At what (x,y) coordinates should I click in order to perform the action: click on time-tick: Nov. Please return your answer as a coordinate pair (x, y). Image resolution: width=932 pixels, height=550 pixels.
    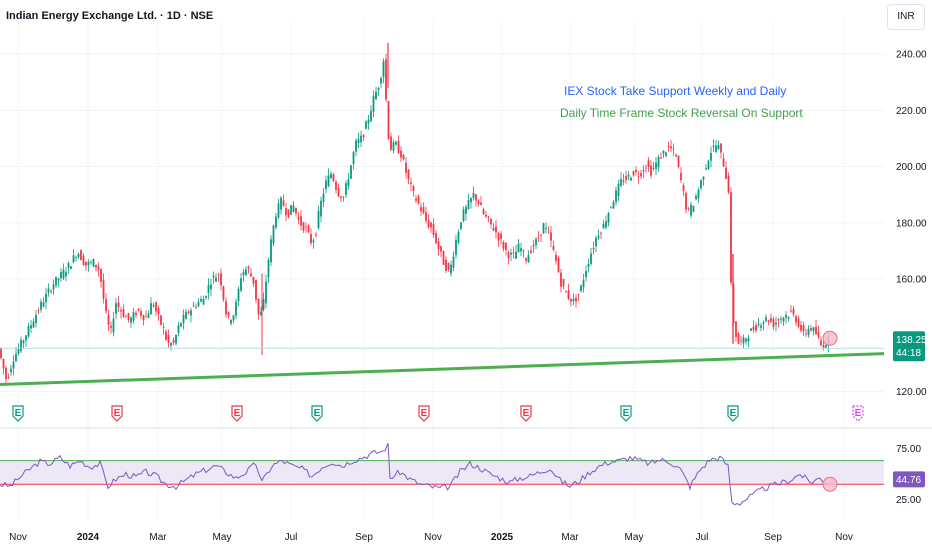
    Looking at the image, I should click on (844, 537).